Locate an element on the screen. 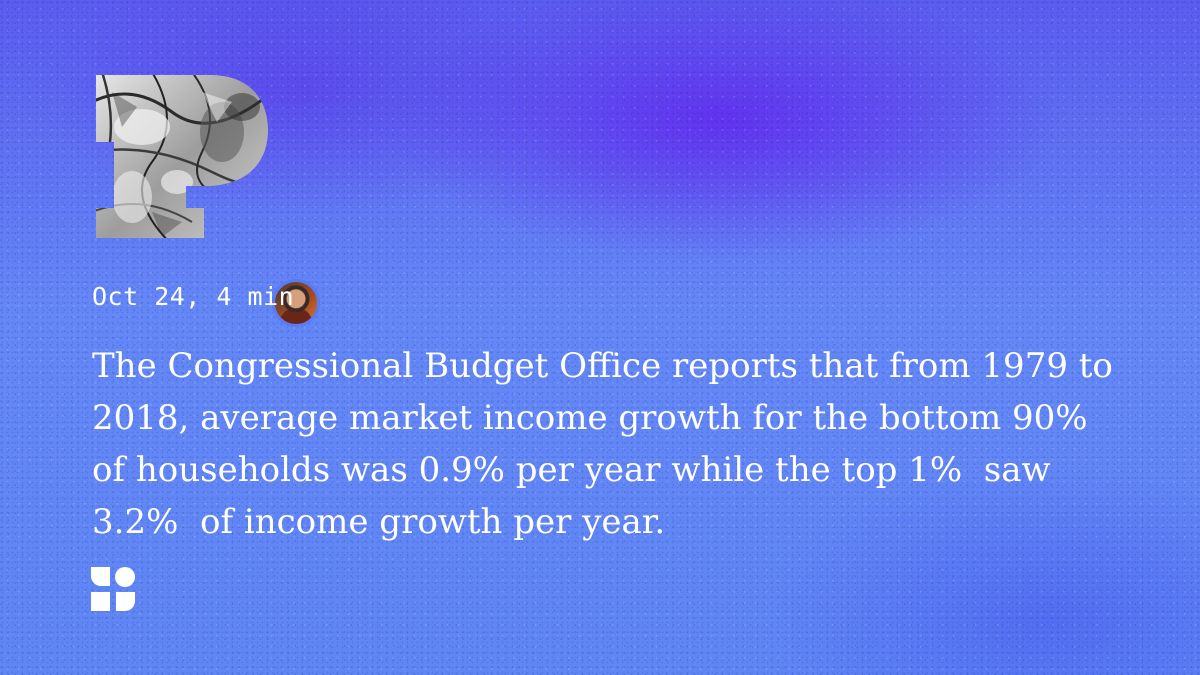 The image size is (1200, 675). four-petal-brand-icon is located at coordinates (113, 589).